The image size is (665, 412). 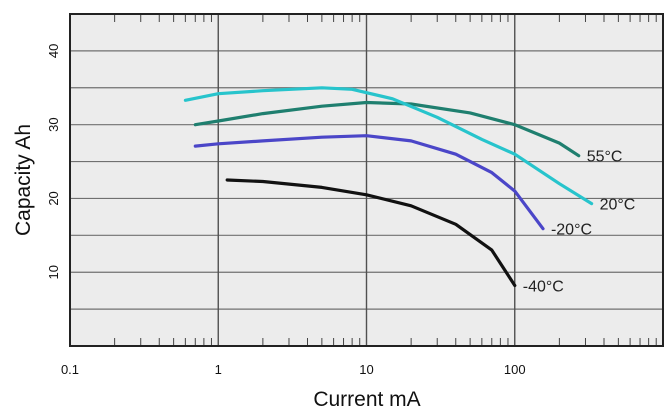 I want to click on y-tick-label: 20, so click(x=53, y=198).